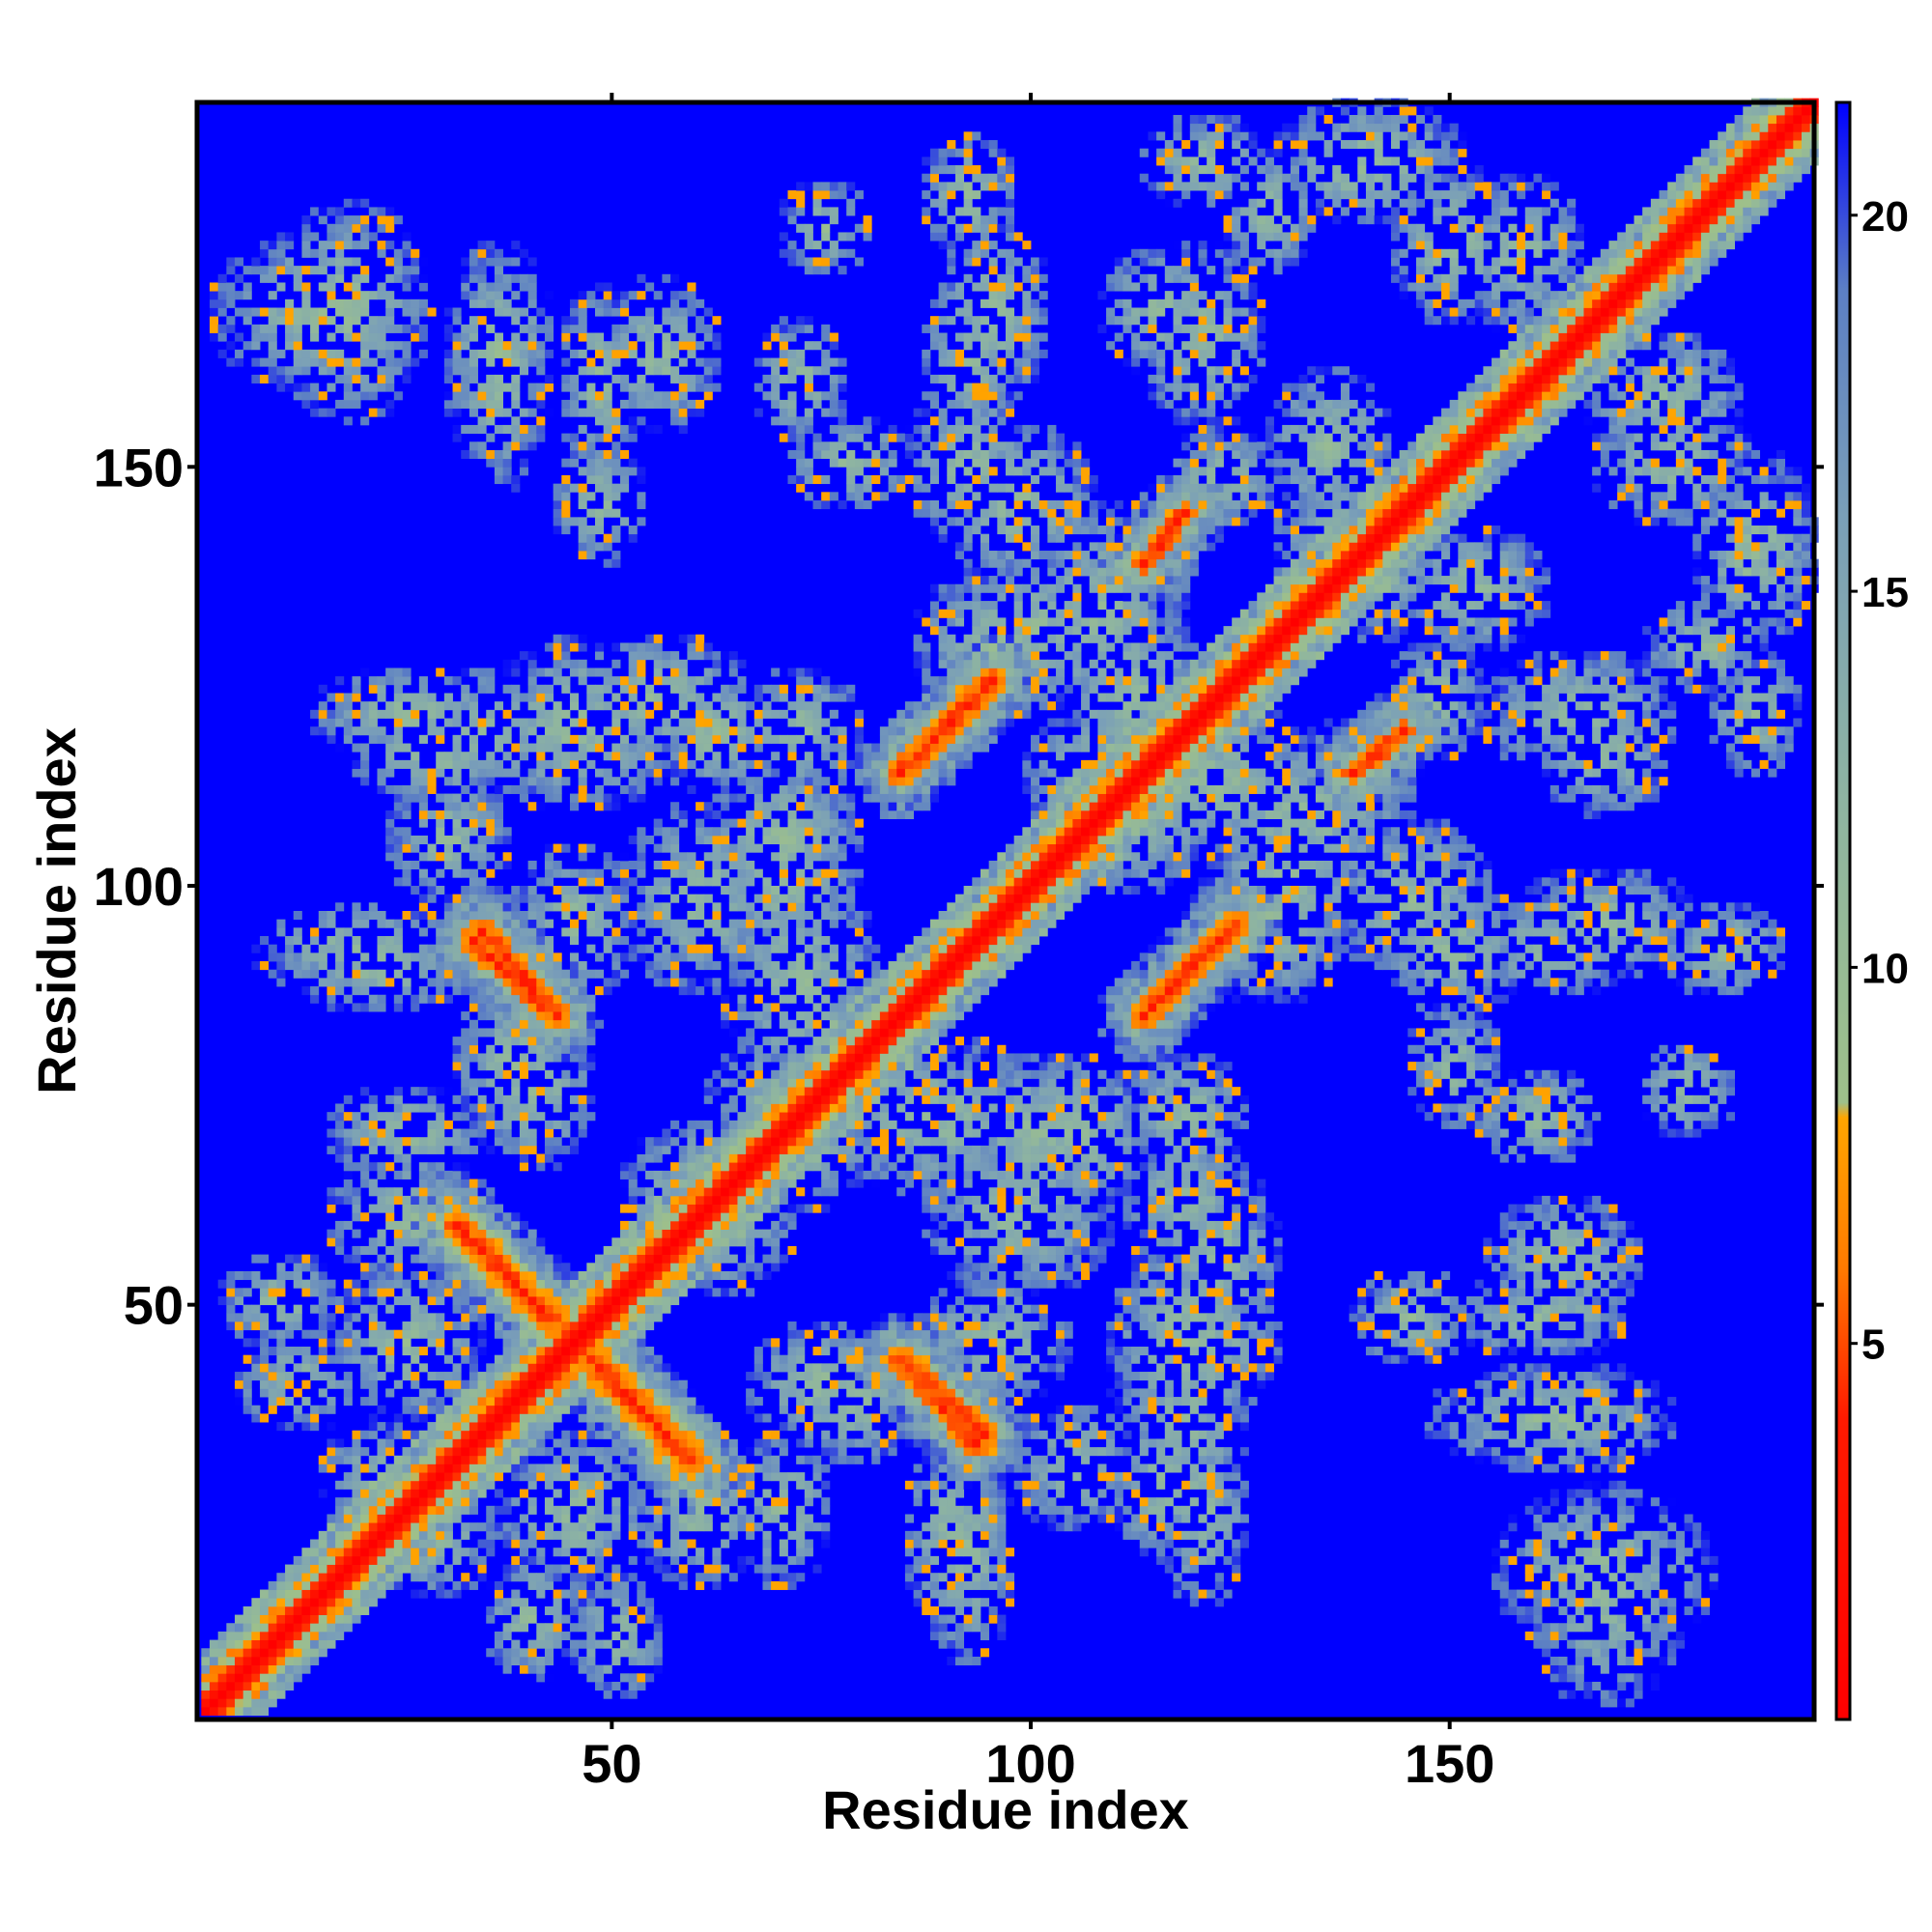  What do you see at coordinates (139, 467) in the screenshot?
I see `y-tick-label: 150` at bounding box center [139, 467].